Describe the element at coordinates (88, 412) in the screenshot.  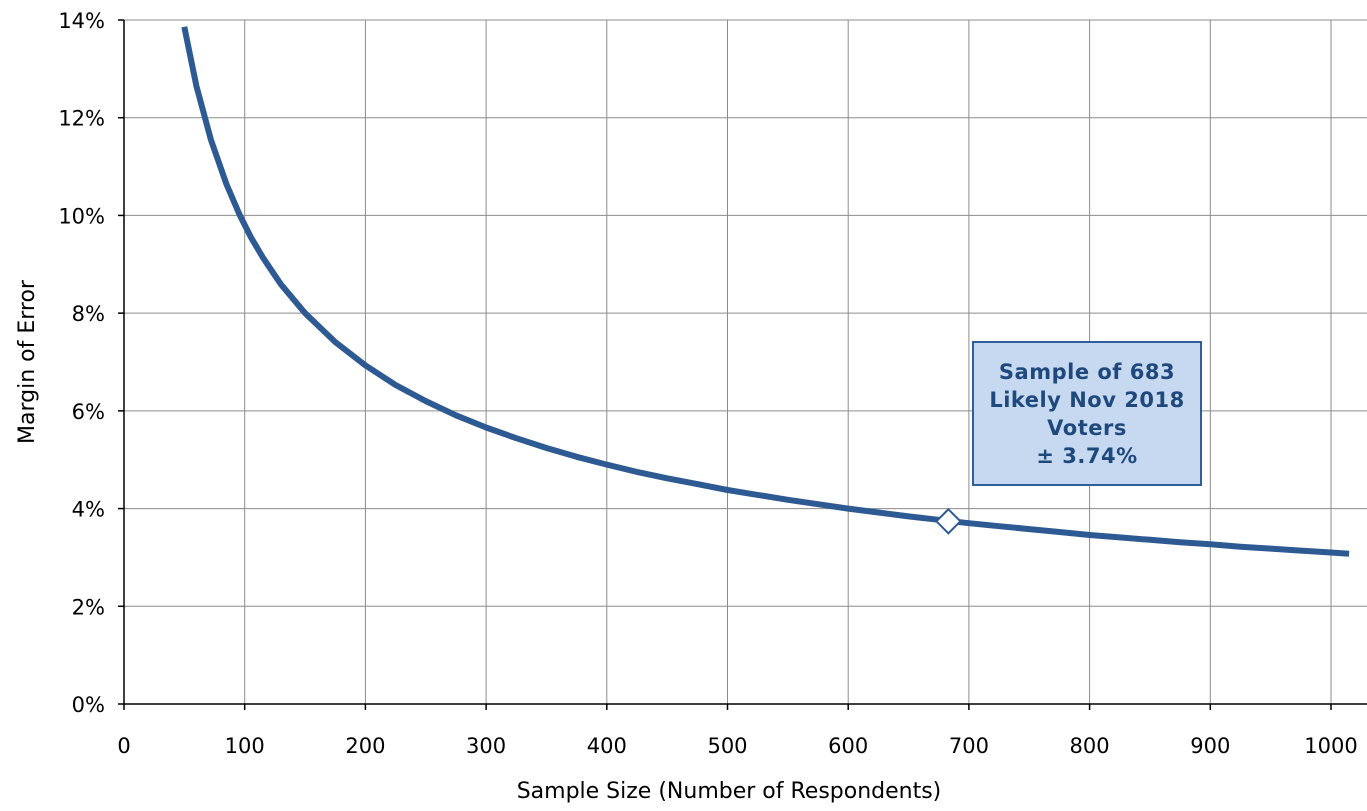
I see `y-tick-label: 6%` at that location.